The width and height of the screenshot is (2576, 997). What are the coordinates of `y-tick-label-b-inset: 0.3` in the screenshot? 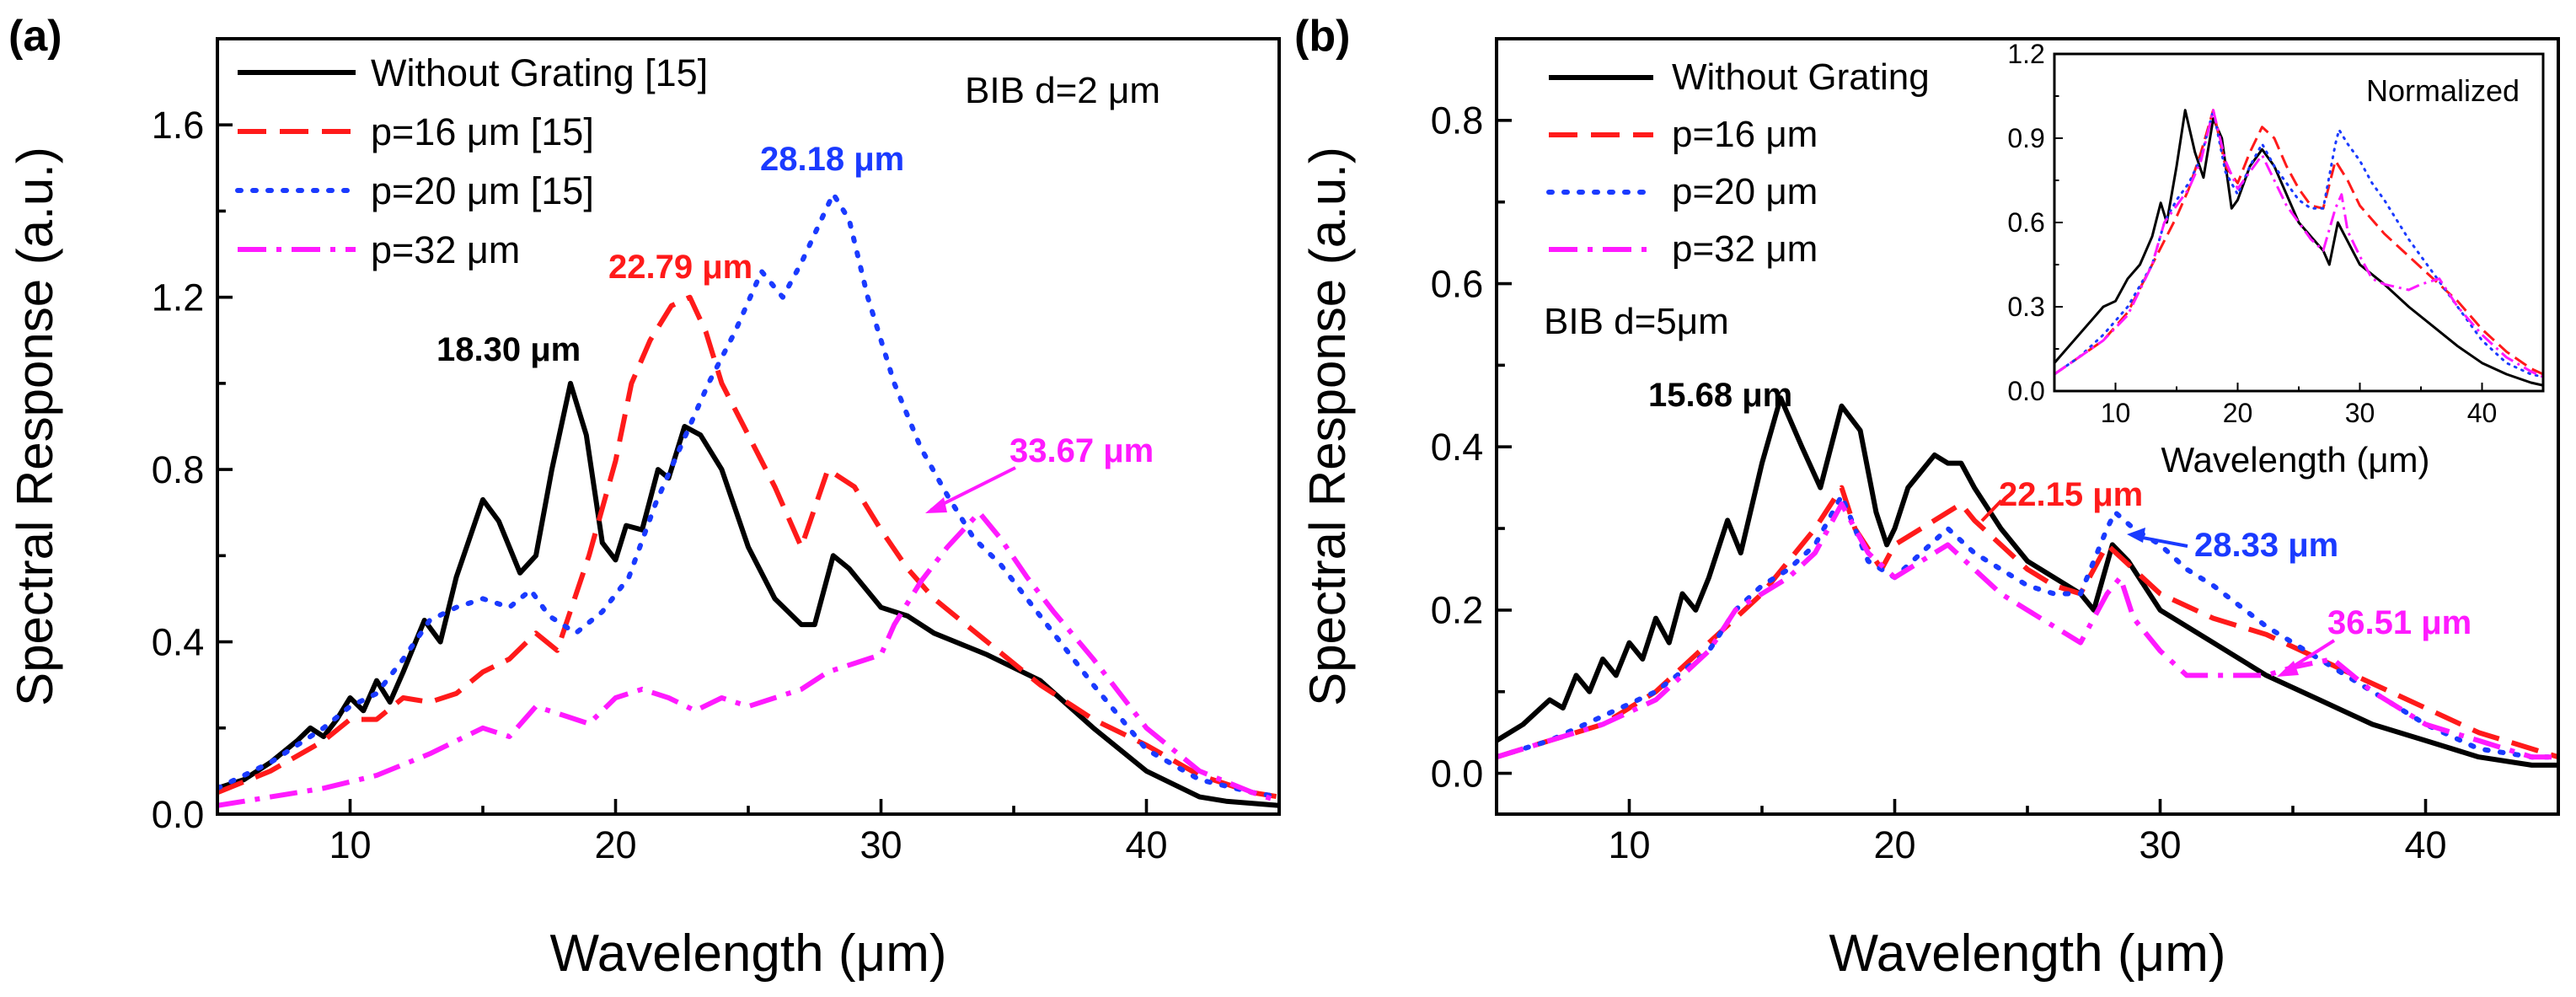 It's located at (2025, 307).